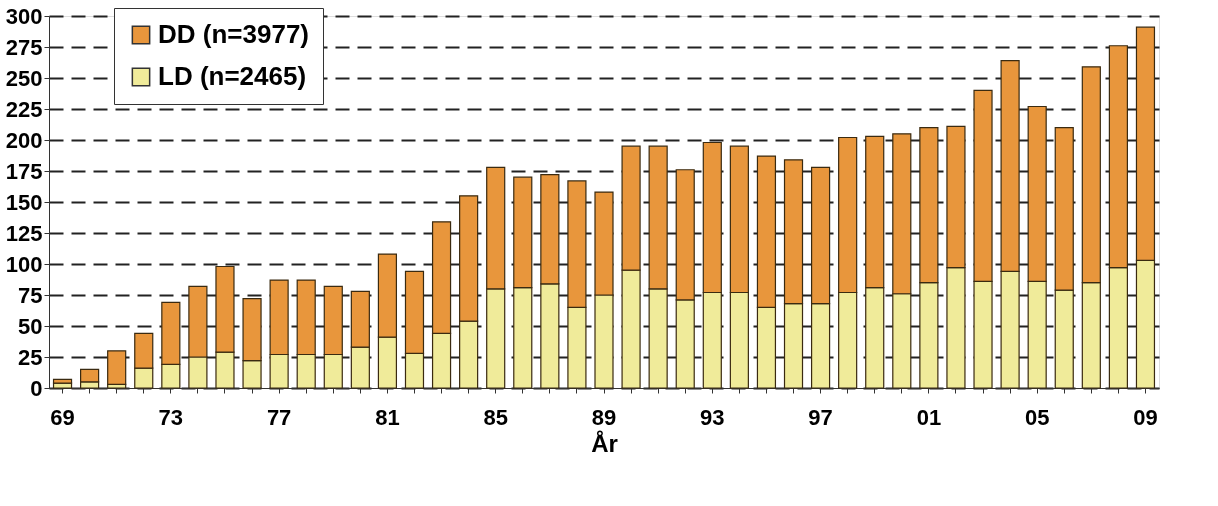 The height and width of the screenshot is (506, 1218). Describe the element at coordinates (387, 417) in the screenshot. I see `x-tick-label: 81` at that location.